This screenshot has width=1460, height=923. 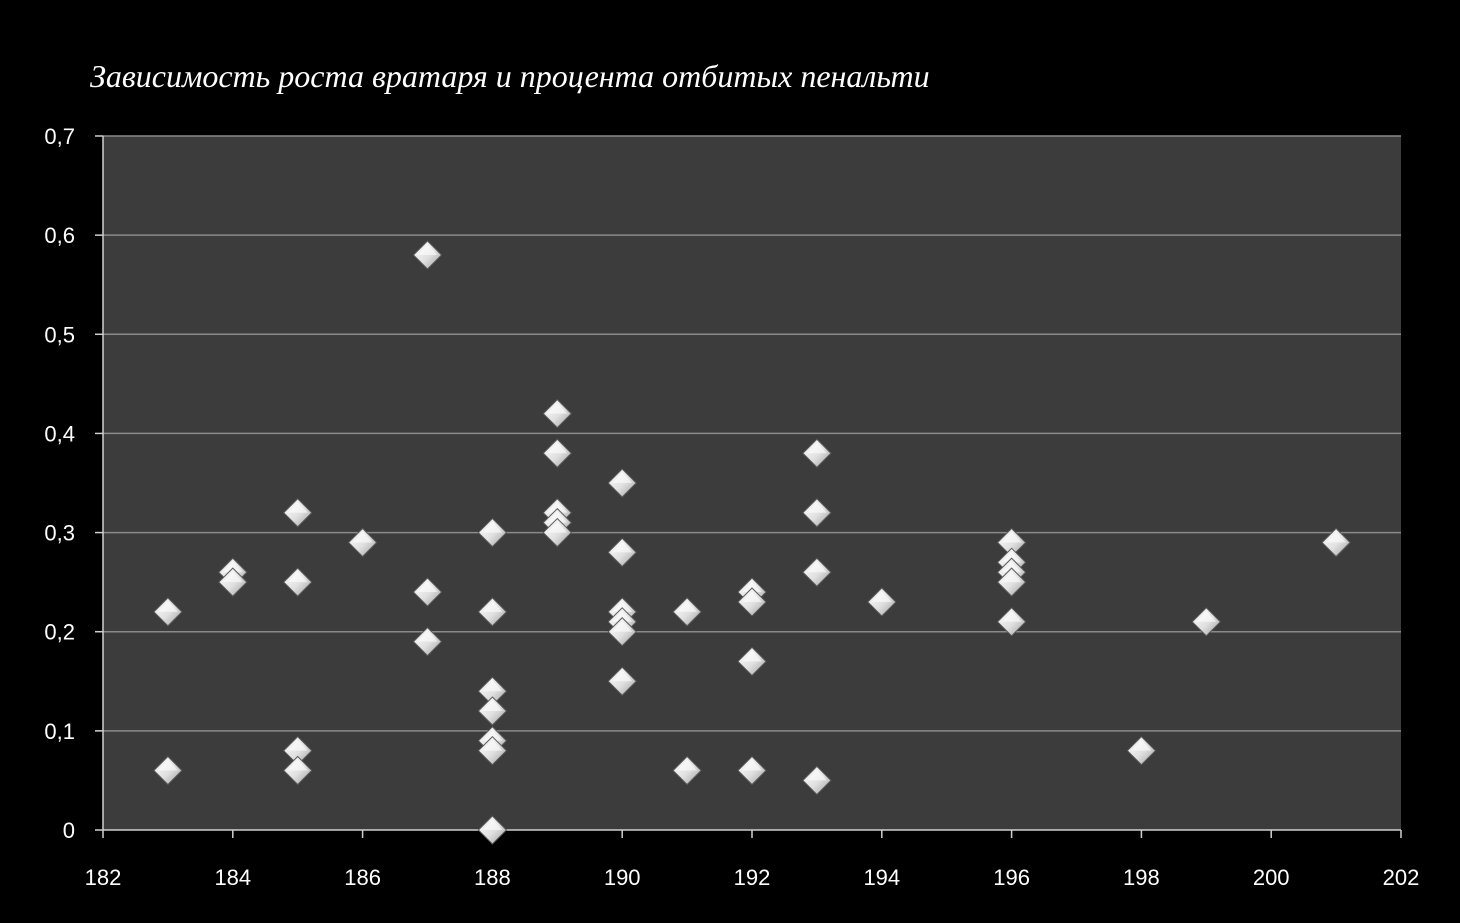 What do you see at coordinates (59, 334) in the screenshot?
I see `y-tick-label: 0,5` at bounding box center [59, 334].